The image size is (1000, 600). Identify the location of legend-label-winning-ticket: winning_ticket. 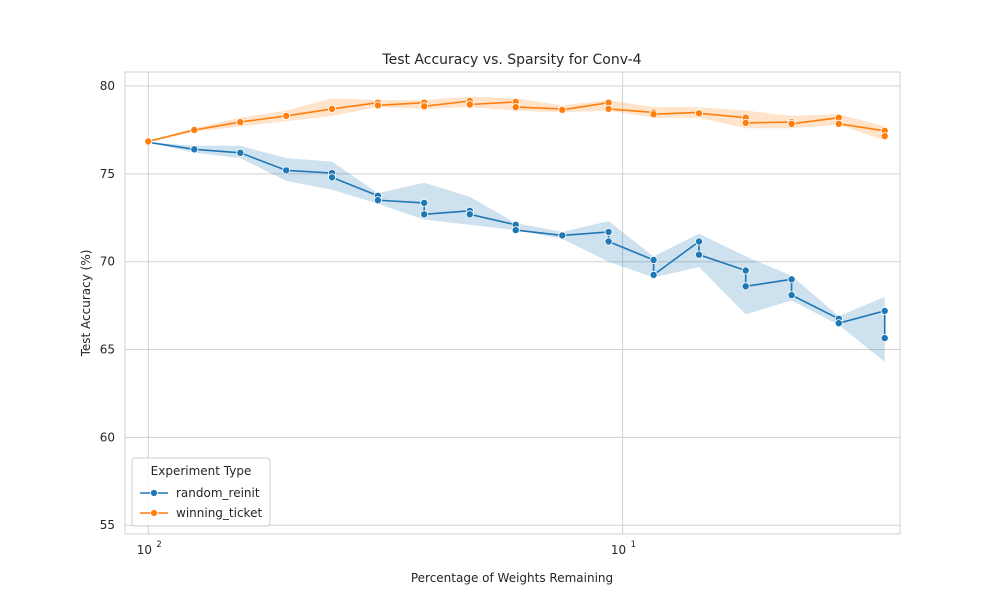
(219, 513).